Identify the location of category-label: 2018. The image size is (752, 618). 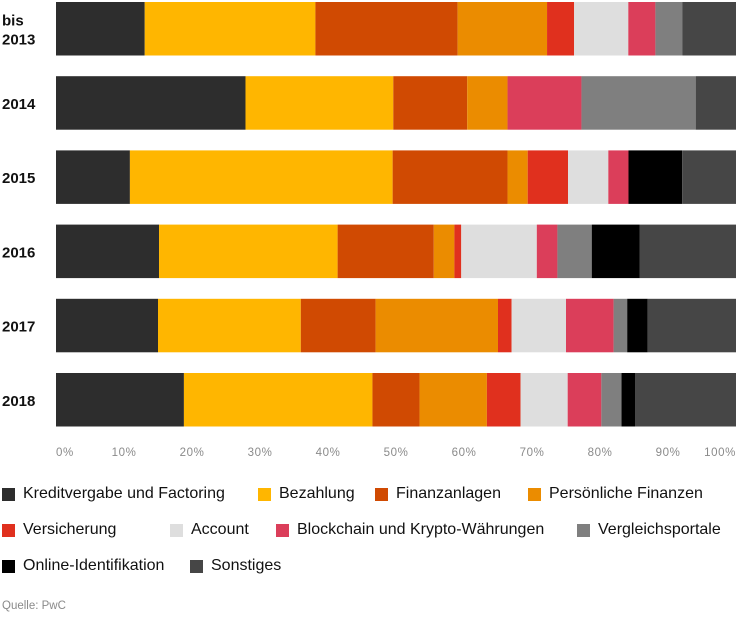
(18, 401).